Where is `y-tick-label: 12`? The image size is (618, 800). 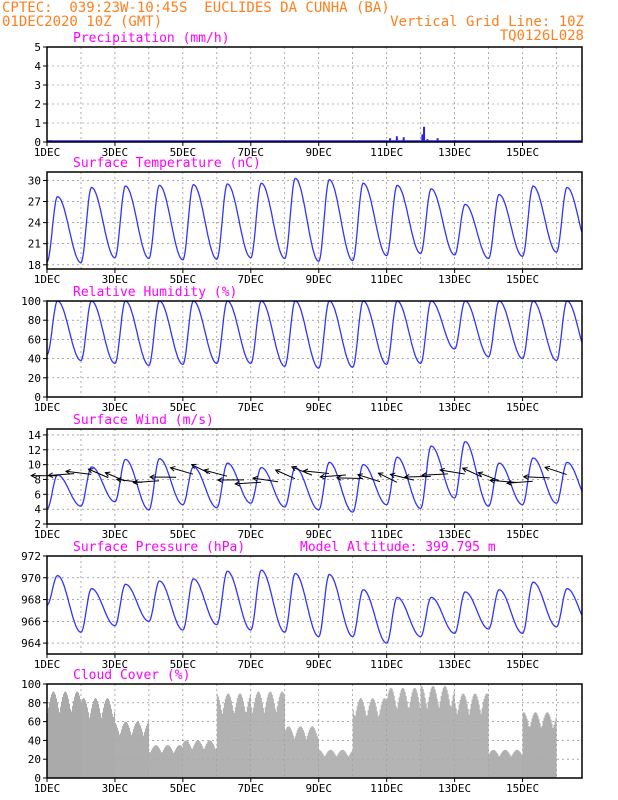
y-tick-label: 12 is located at coordinates (34, 450).